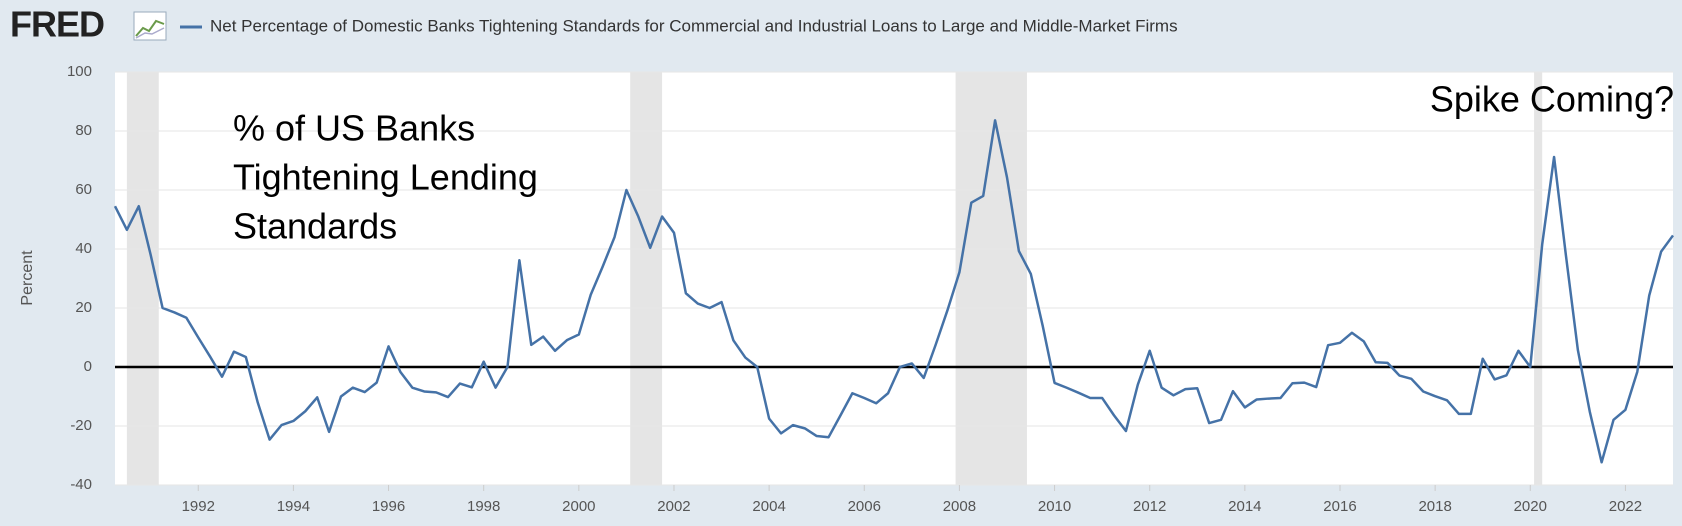  What do you see at coordinates (1434, 506) in the screenshot?
I see `x-tick-label: 2018` at bounding box center [1434, 506].